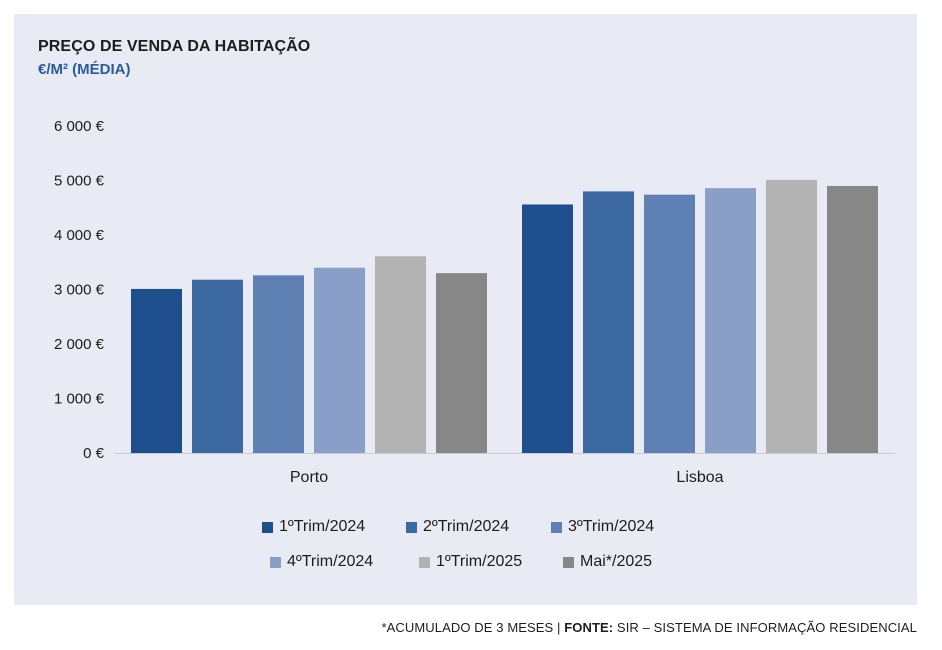  Describe the element at coordinates (699, 477) in the screenshot. I see `x-category-label: Lisboa` at that location.